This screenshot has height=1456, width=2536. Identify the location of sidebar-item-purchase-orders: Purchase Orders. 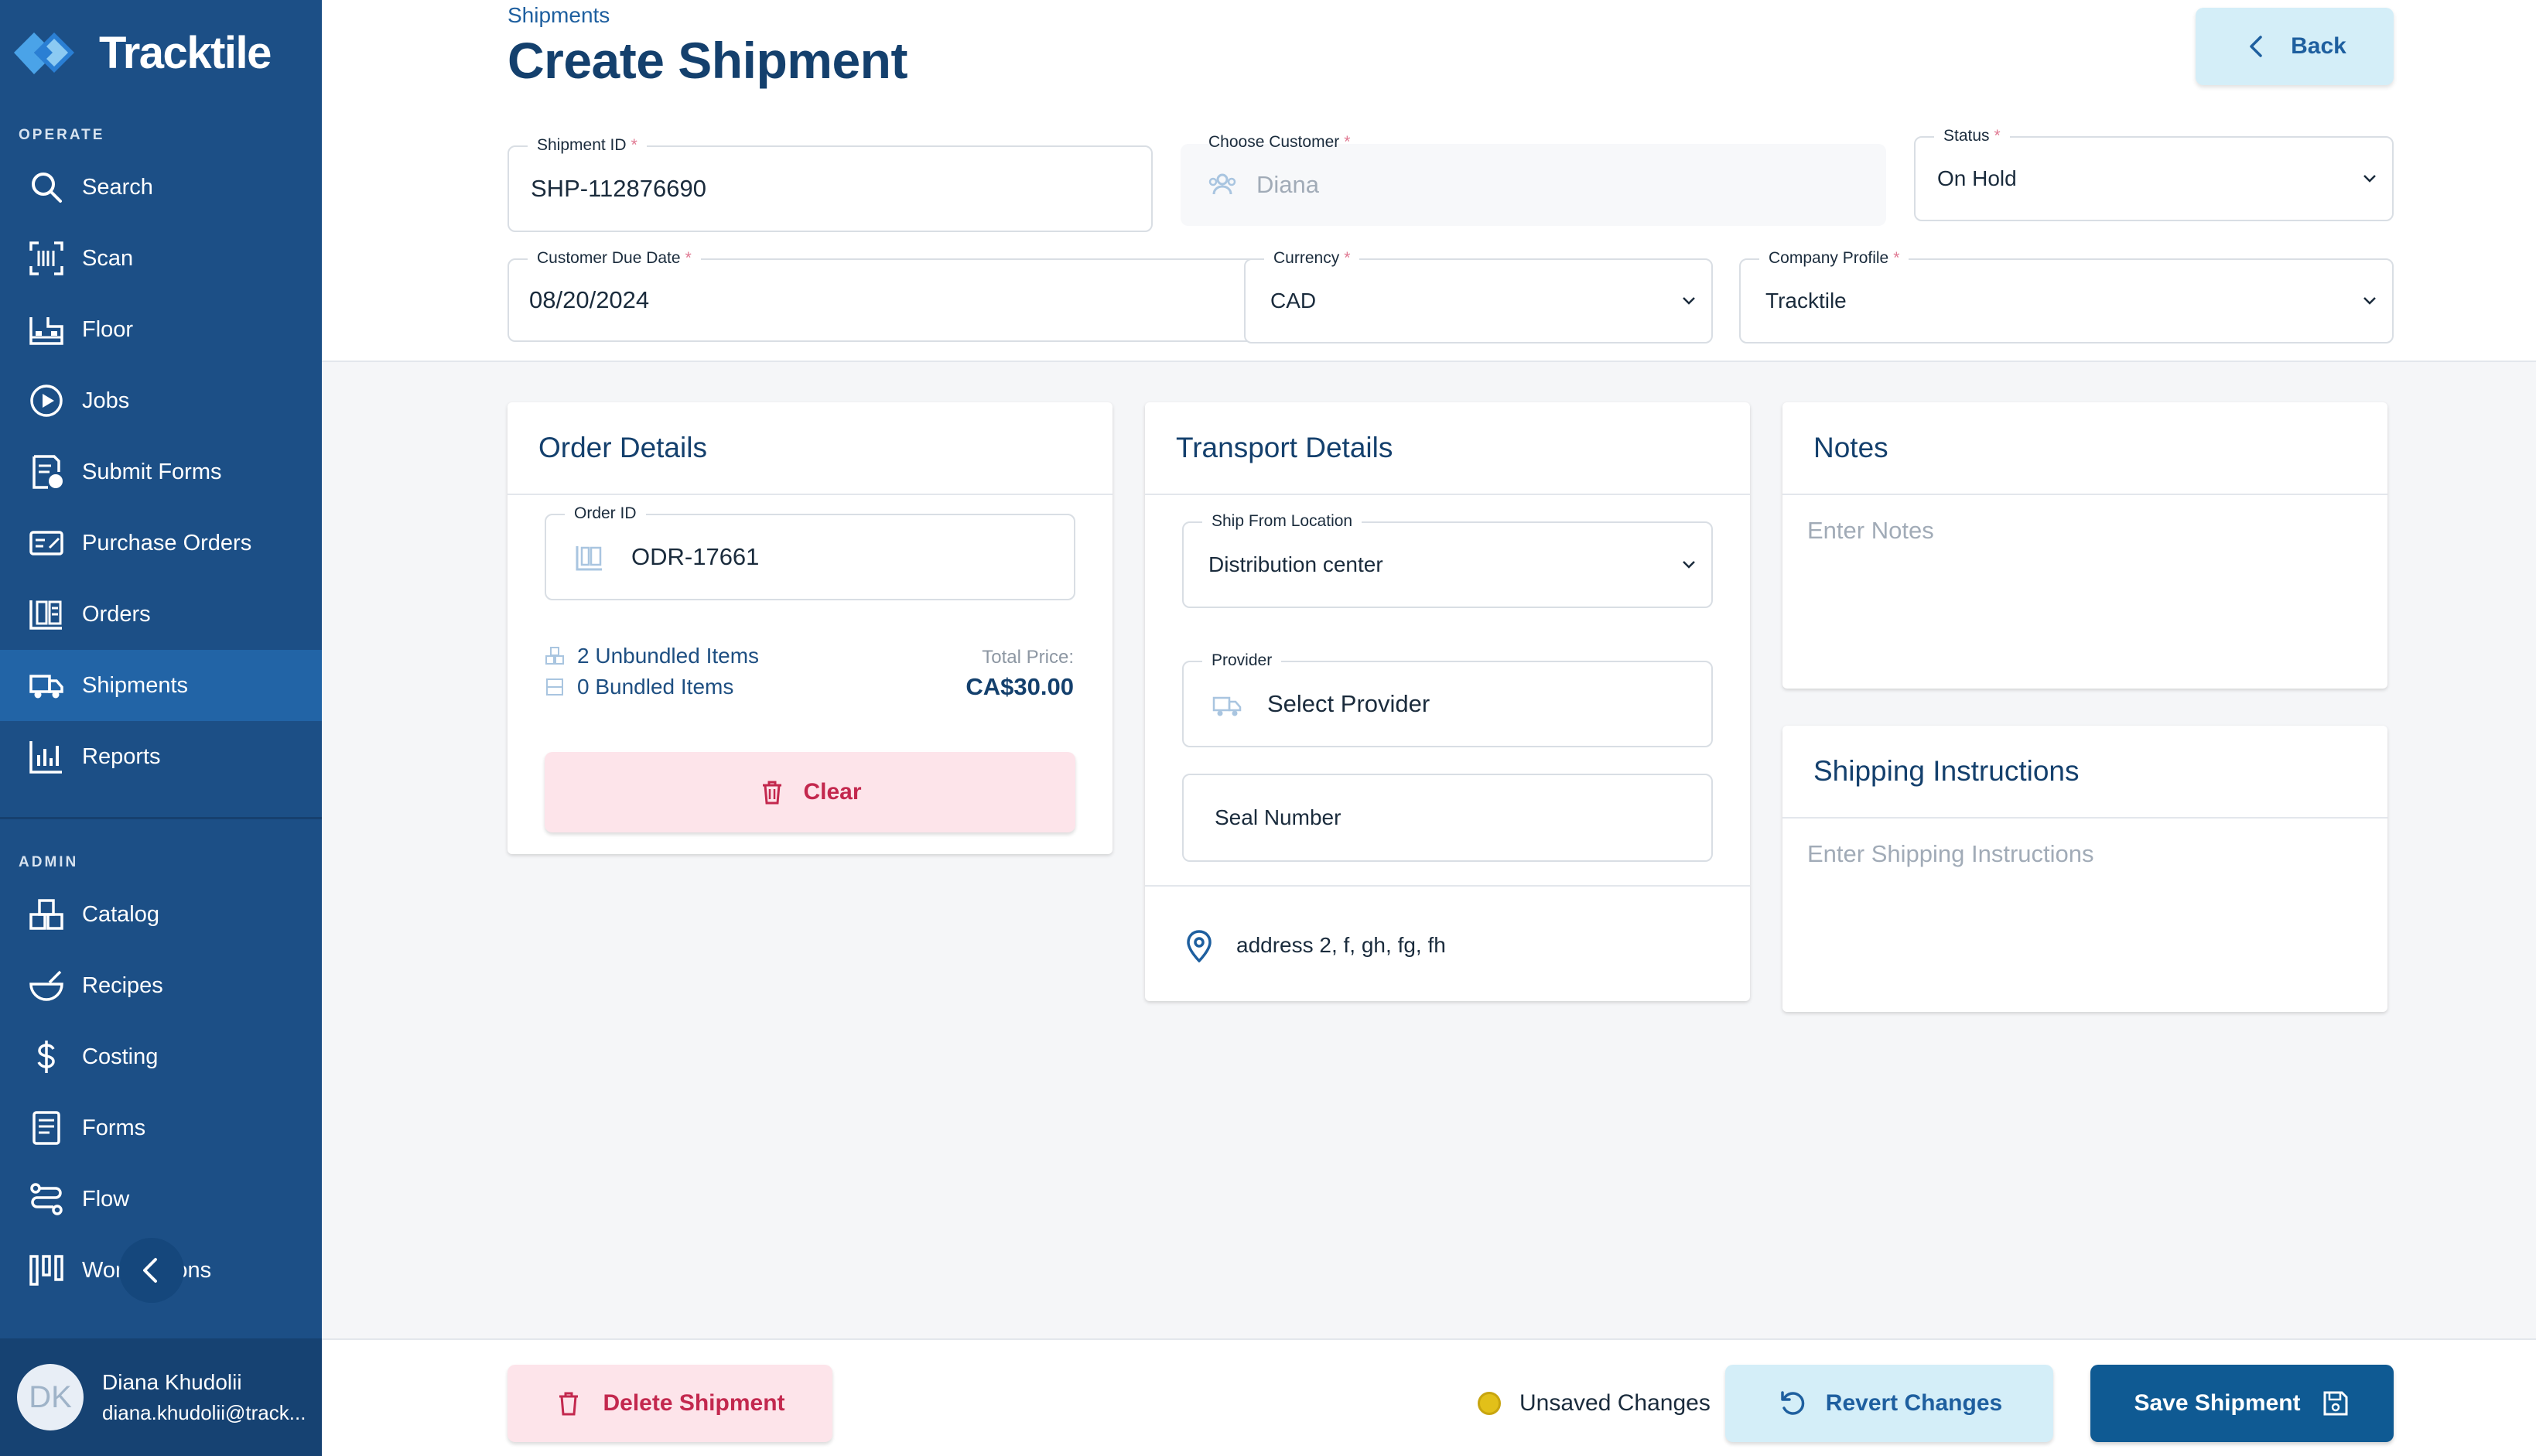
(161, 544).